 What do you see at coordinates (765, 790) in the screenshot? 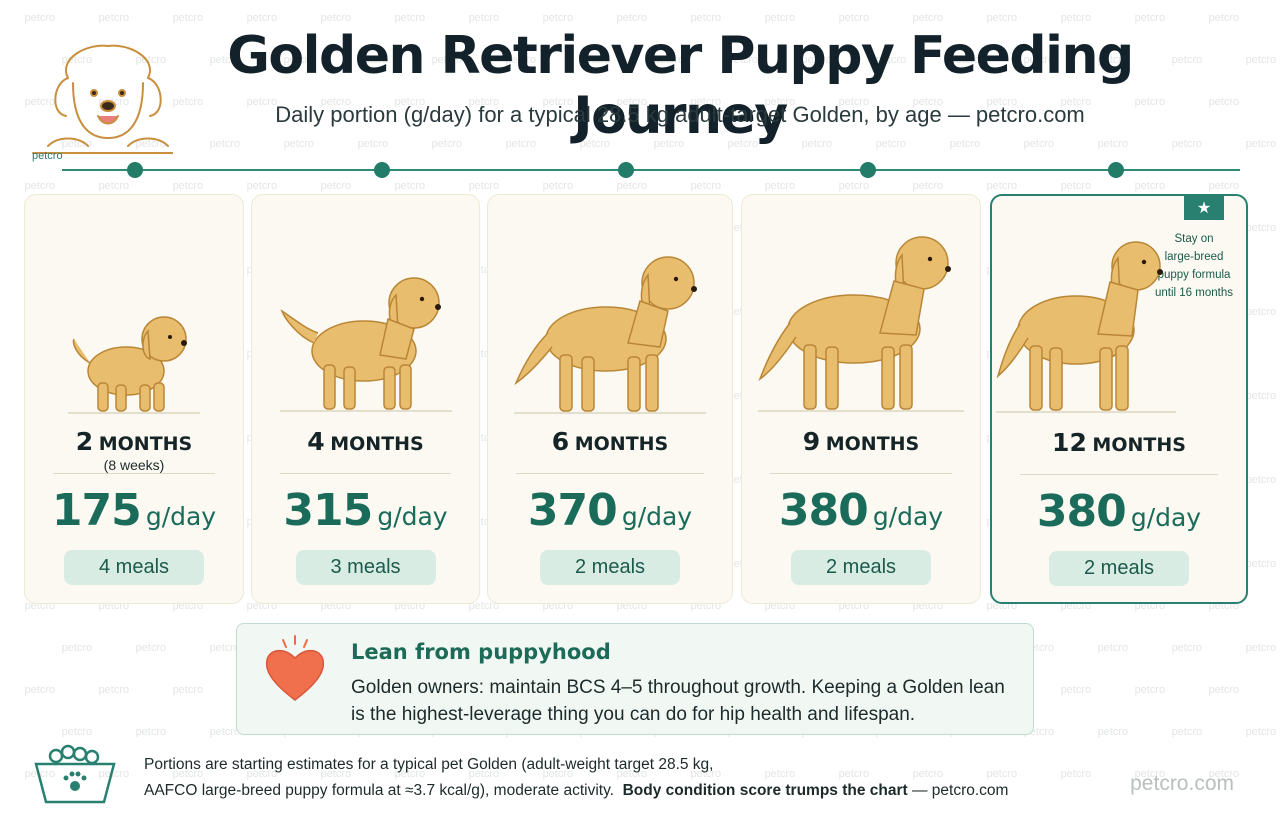
I see `footer-emphasis: Body condition score trumps the chart` at bounding box center [765, 790].